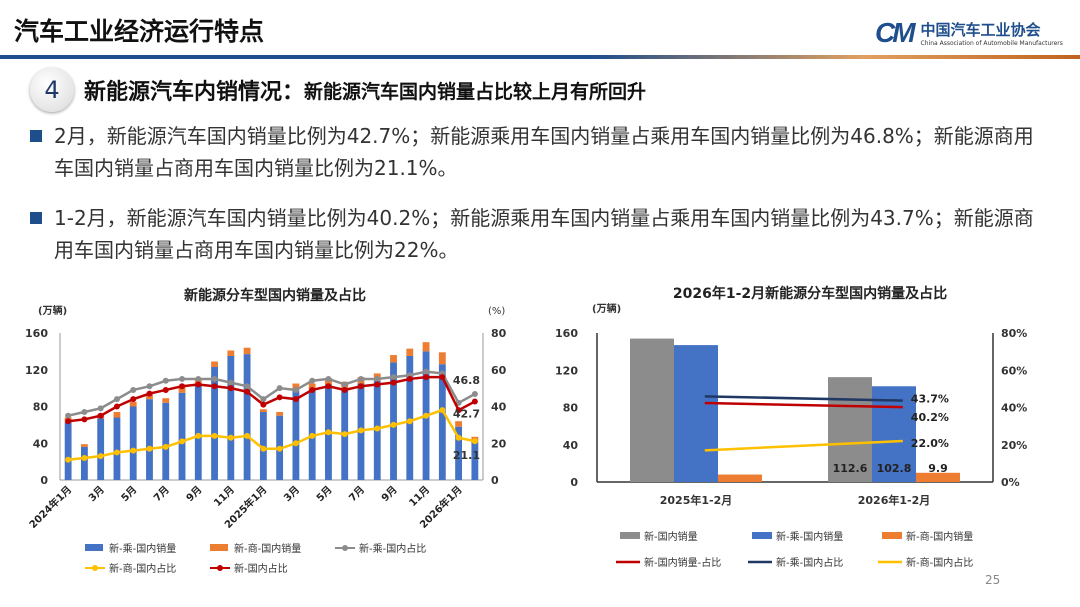 The height and width of the screenshot is (607, 1080). What do you see at coordinates (324, 494) in the screenshot?
I see `x-tick-label: 5月` at bounding box center [324, 494].